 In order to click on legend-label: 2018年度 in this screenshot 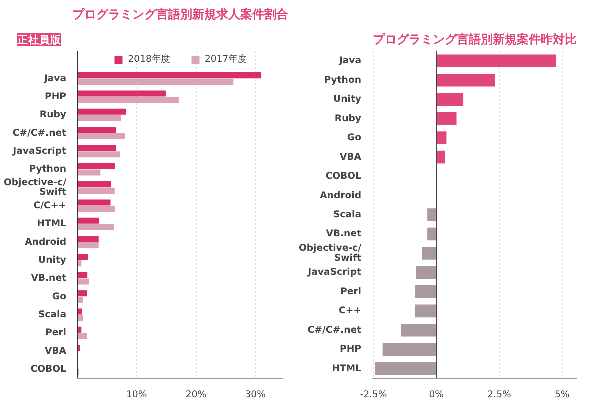, I will do `click(149, 59)`.